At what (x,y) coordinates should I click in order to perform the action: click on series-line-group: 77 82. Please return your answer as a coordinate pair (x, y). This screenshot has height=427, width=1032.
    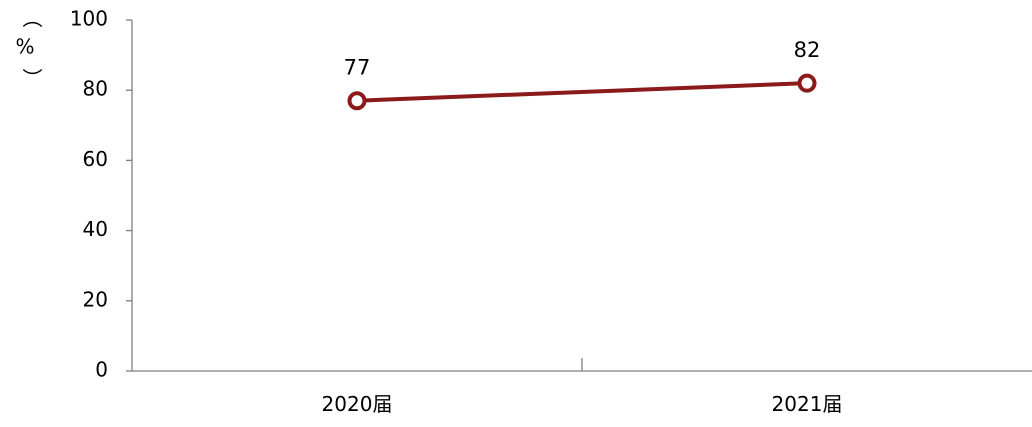
    Looking at the image, I should click on (582, 74).